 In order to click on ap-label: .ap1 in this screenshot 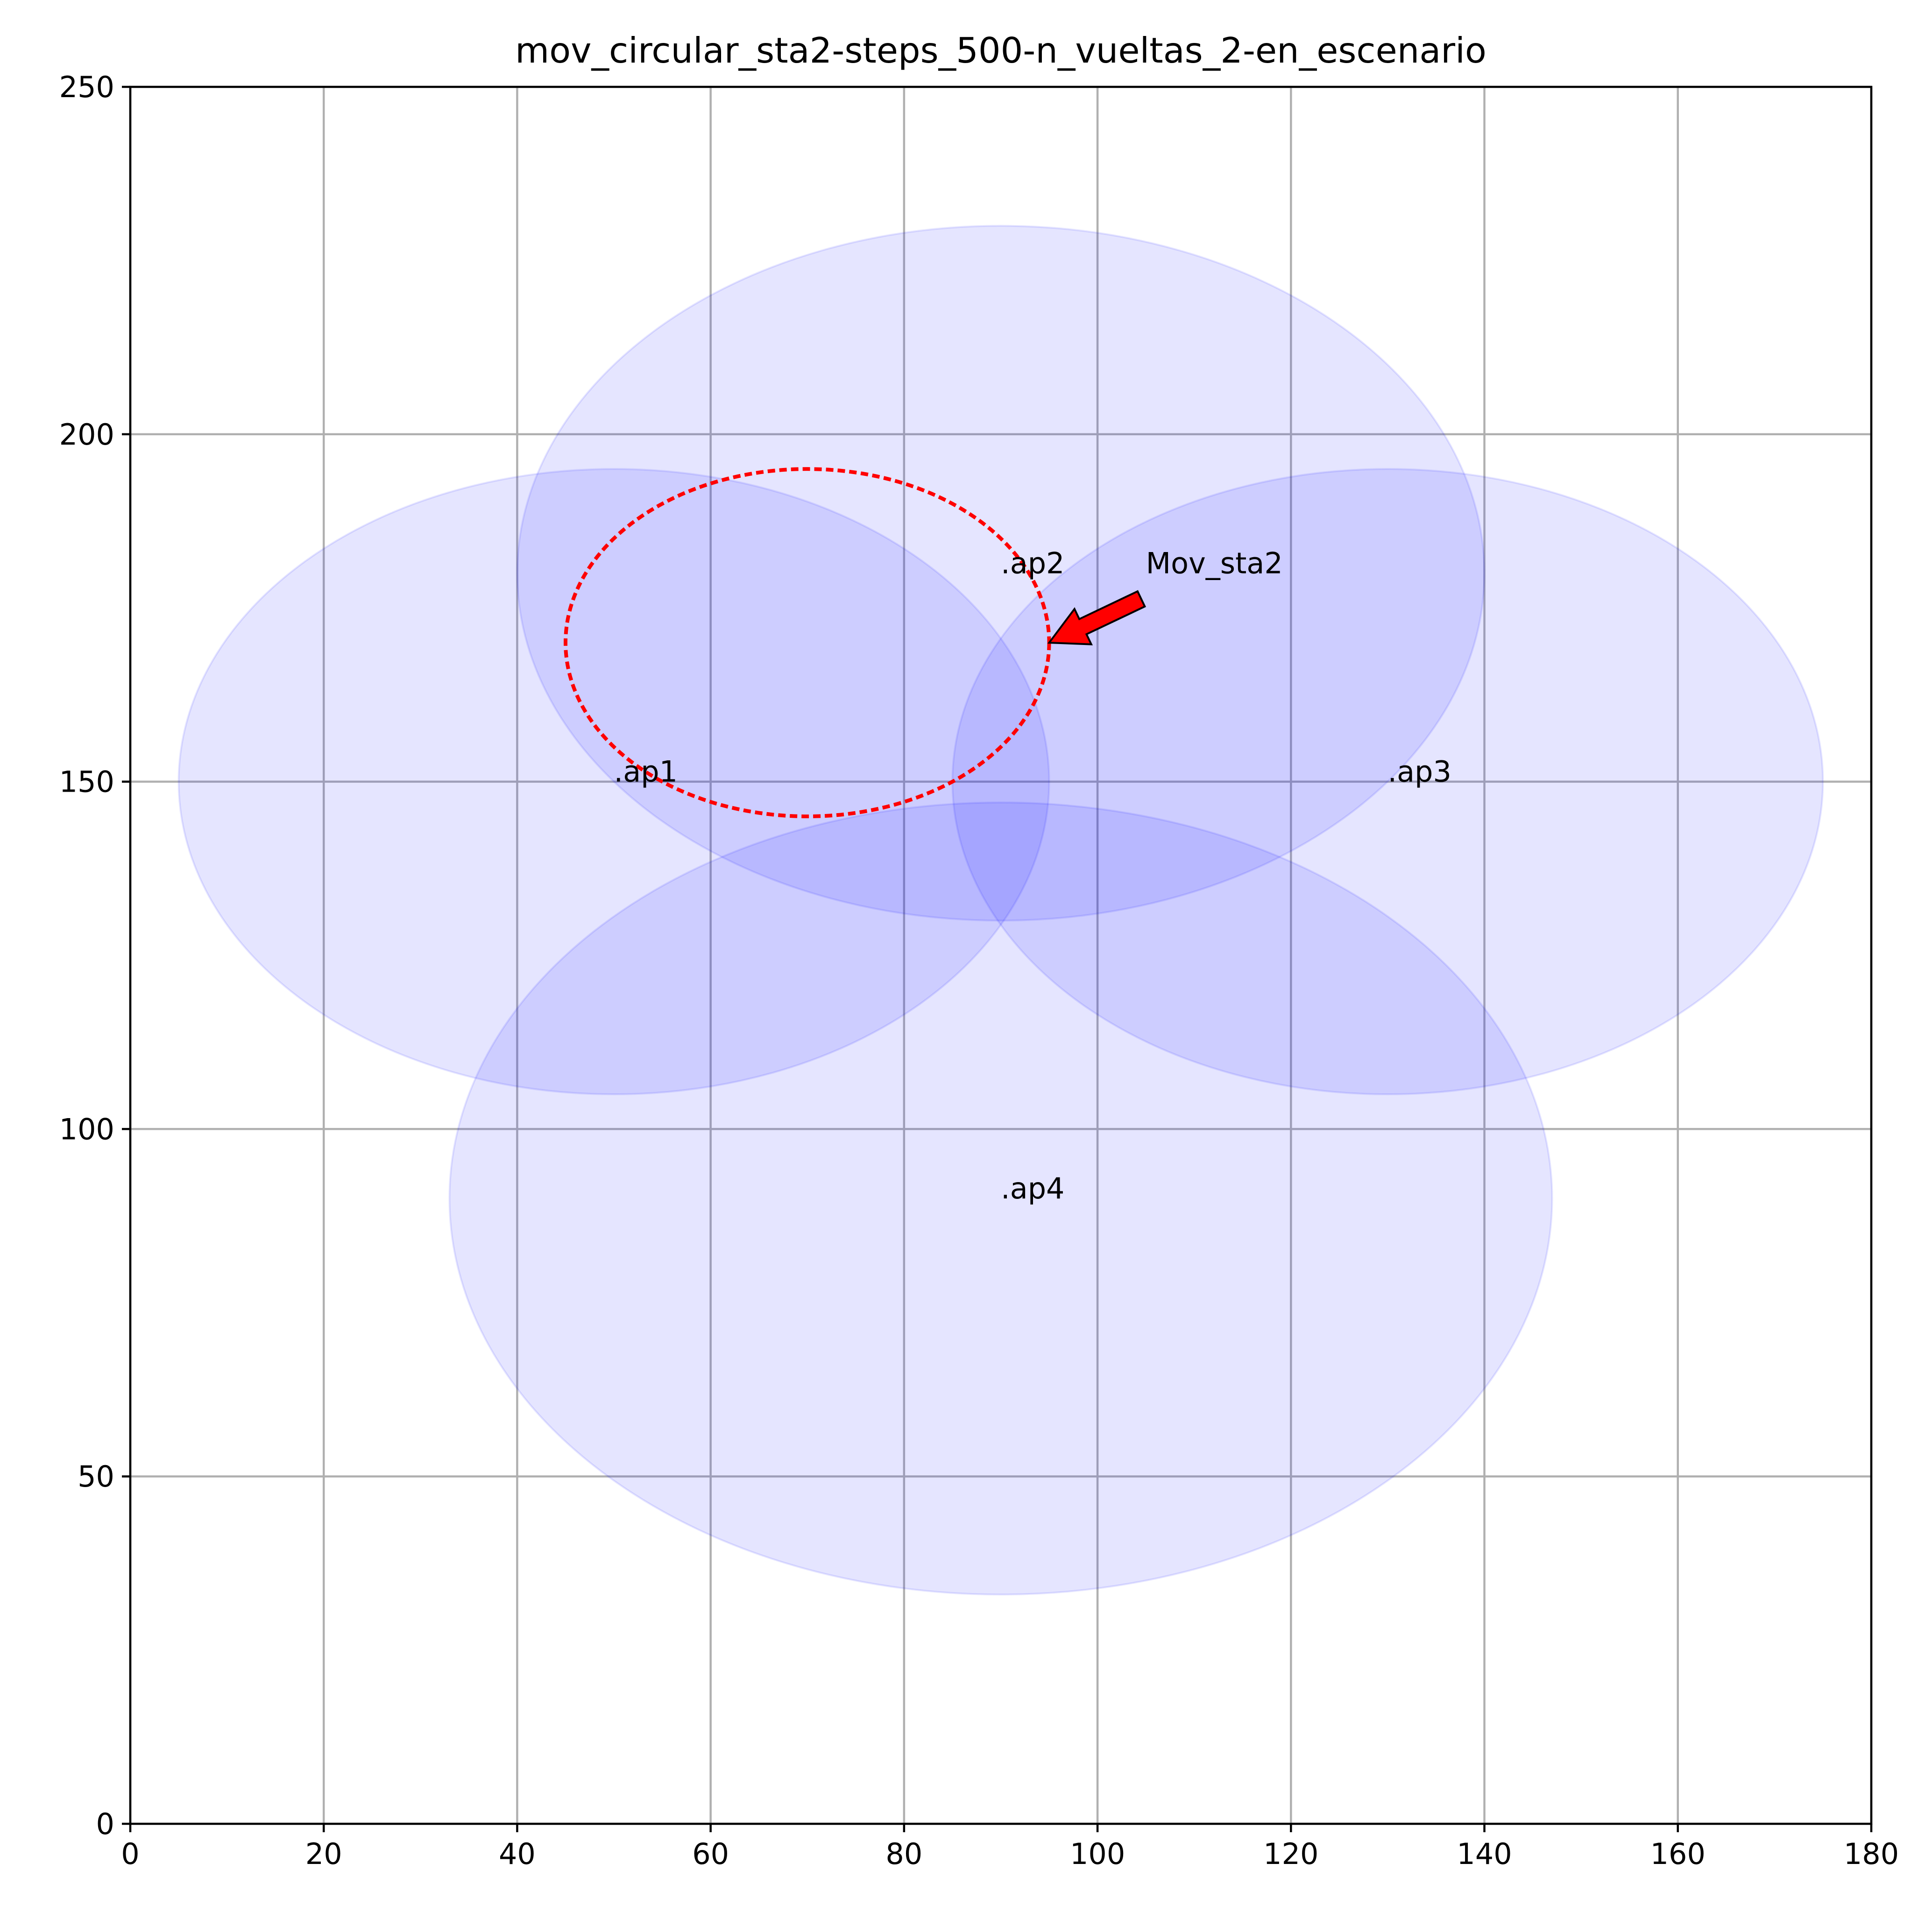, I will do `click(646, 772)`.